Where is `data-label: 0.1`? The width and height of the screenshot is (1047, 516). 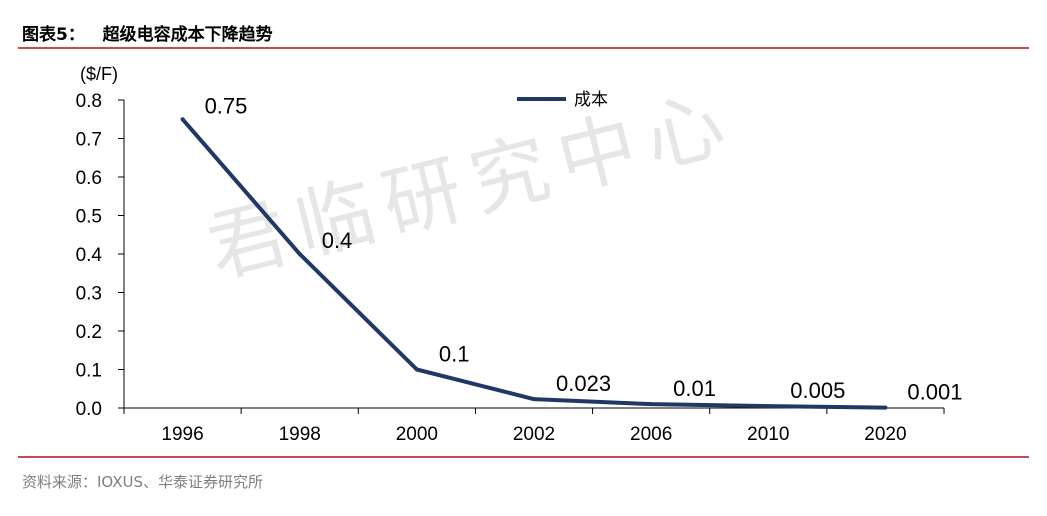
data-label: 0.1 is located at coordinates (454, 354).